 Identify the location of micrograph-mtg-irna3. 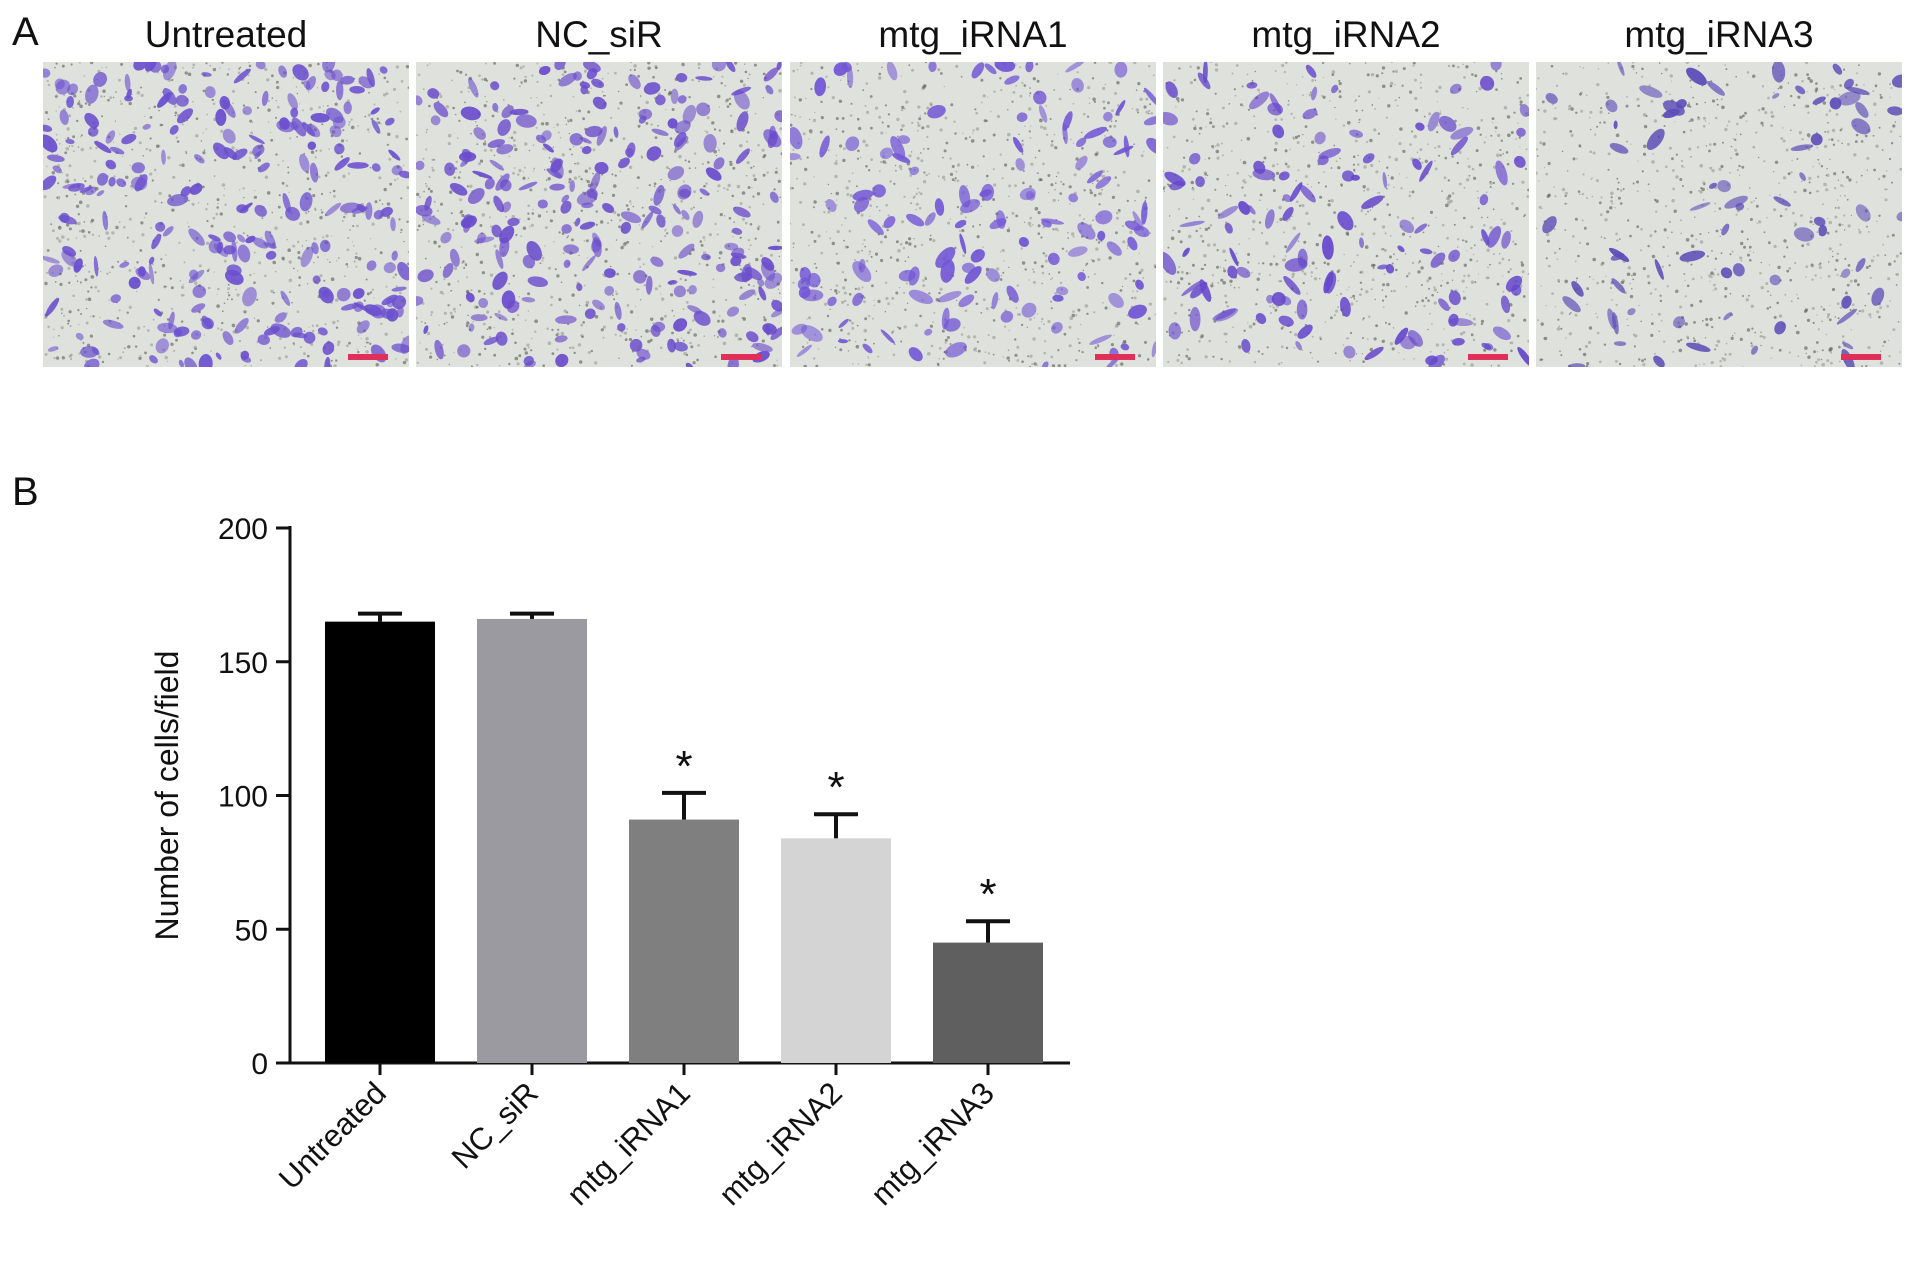
(1719, 214).